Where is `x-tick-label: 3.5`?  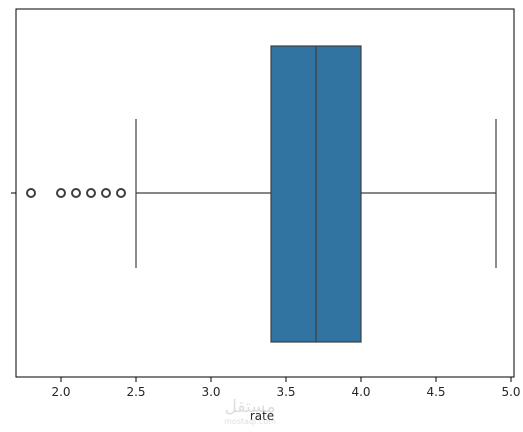 x-tick-label: 3.5 is located at coordinates (285, 392).